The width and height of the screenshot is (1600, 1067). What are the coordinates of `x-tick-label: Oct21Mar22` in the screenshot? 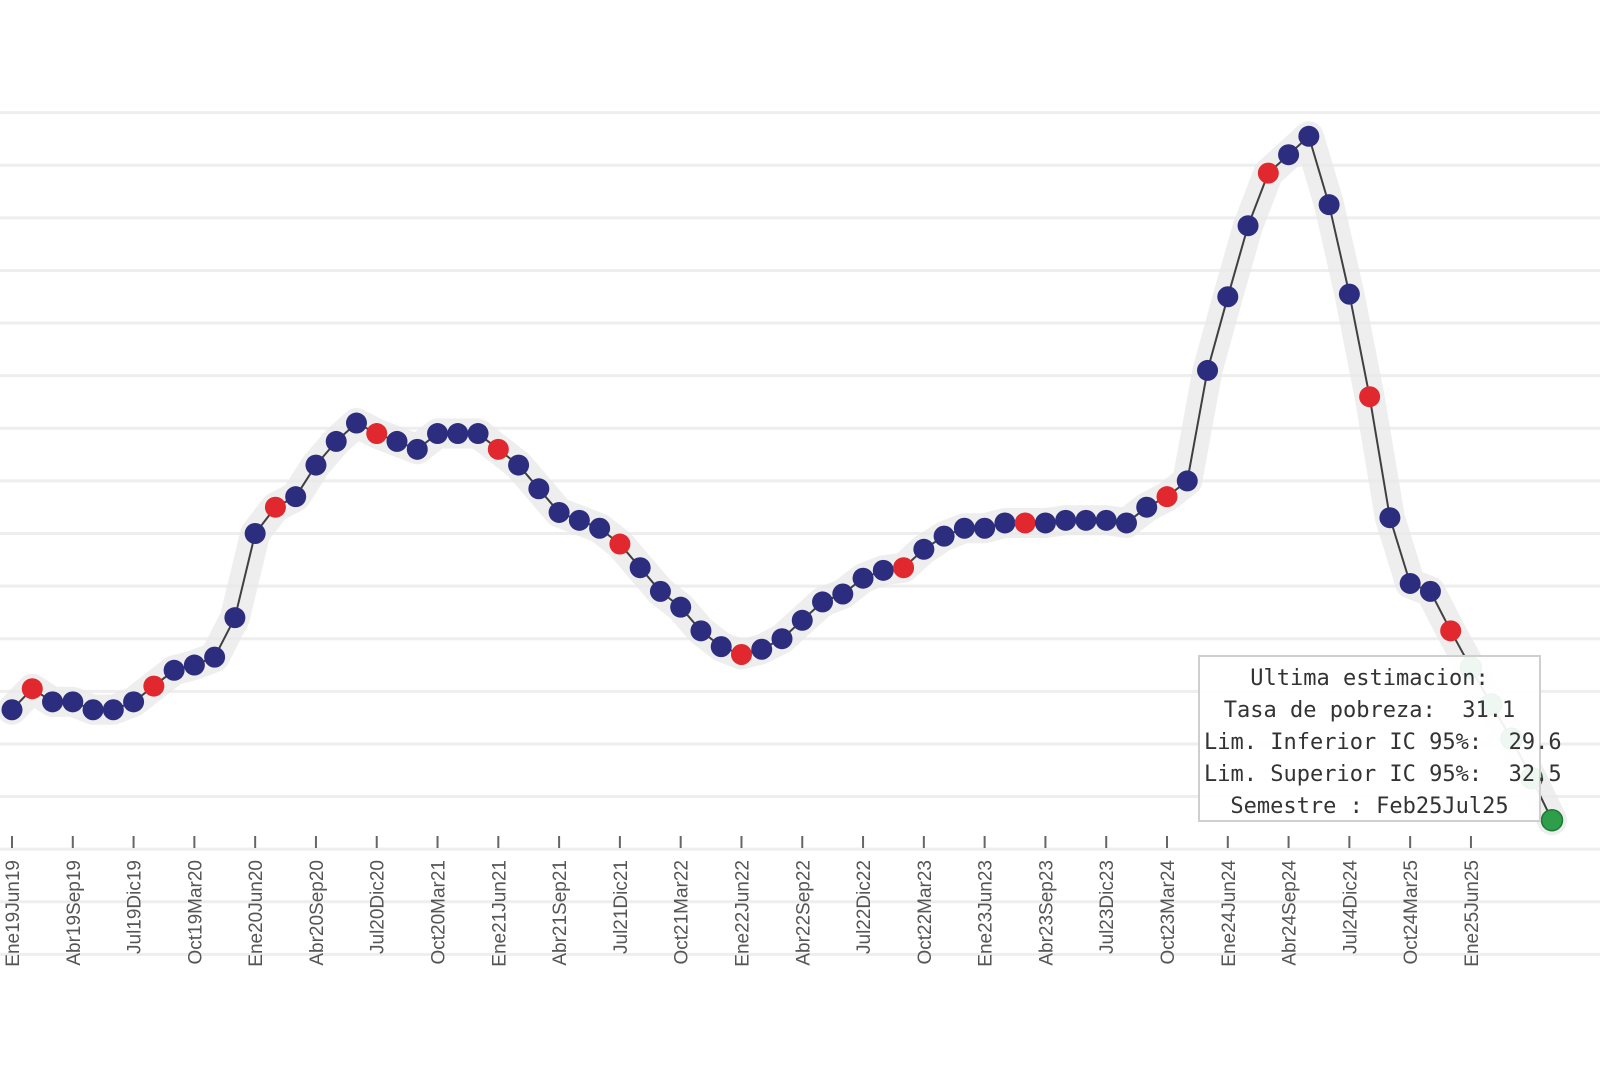 It's located at (682, 912).